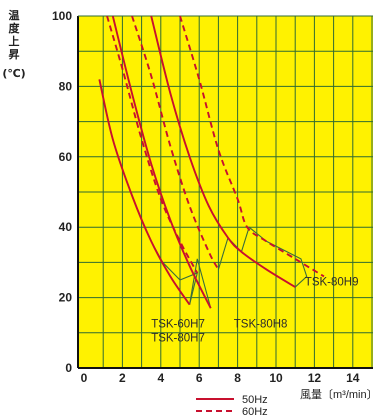 This screenshot has height=415, width=373. What do you see at coordinates (122, 378) in the screenshot?
I see `x-tick-label: 2` at bounding box center [122, 378].